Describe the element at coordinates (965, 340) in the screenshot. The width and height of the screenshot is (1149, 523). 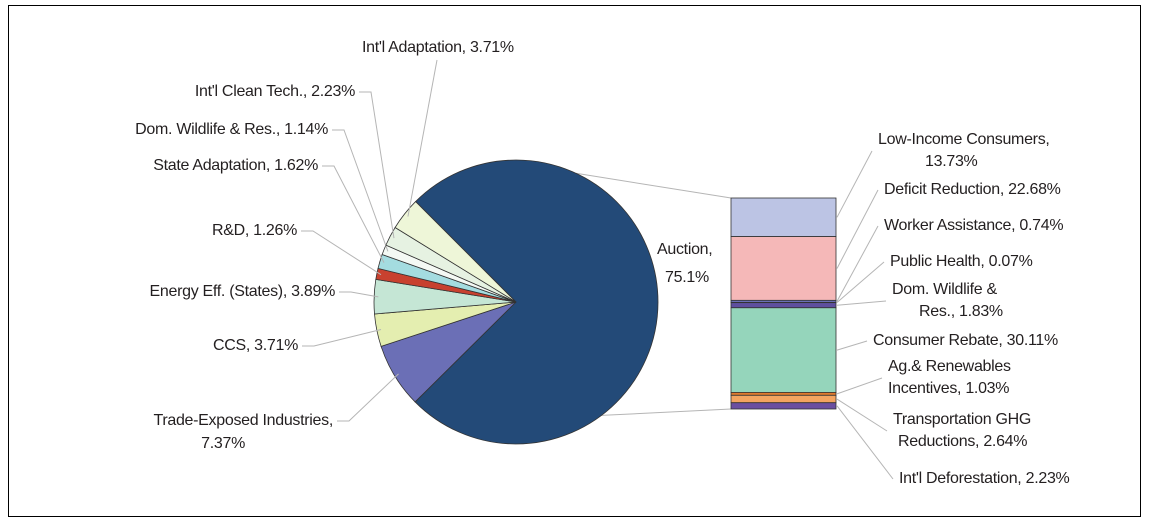
I see `bar-label: Consumer Rebate, 30.11%` at that location.